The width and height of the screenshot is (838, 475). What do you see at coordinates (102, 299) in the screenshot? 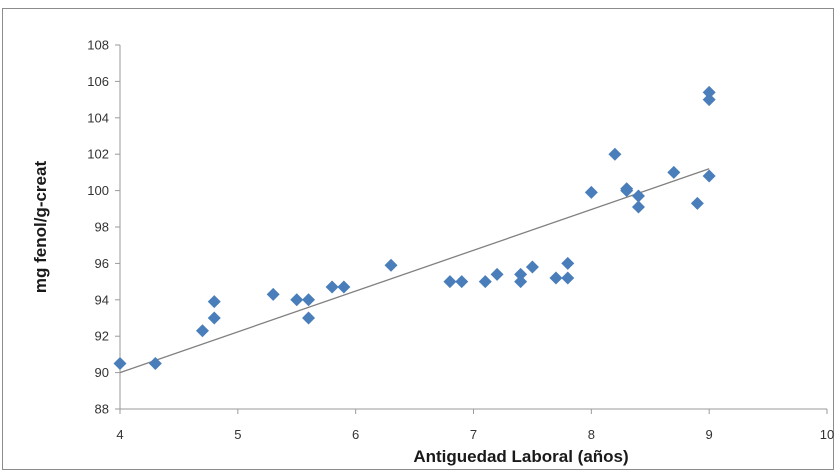
I see `y-tick-label: 94` at bounding box center [102, 299].